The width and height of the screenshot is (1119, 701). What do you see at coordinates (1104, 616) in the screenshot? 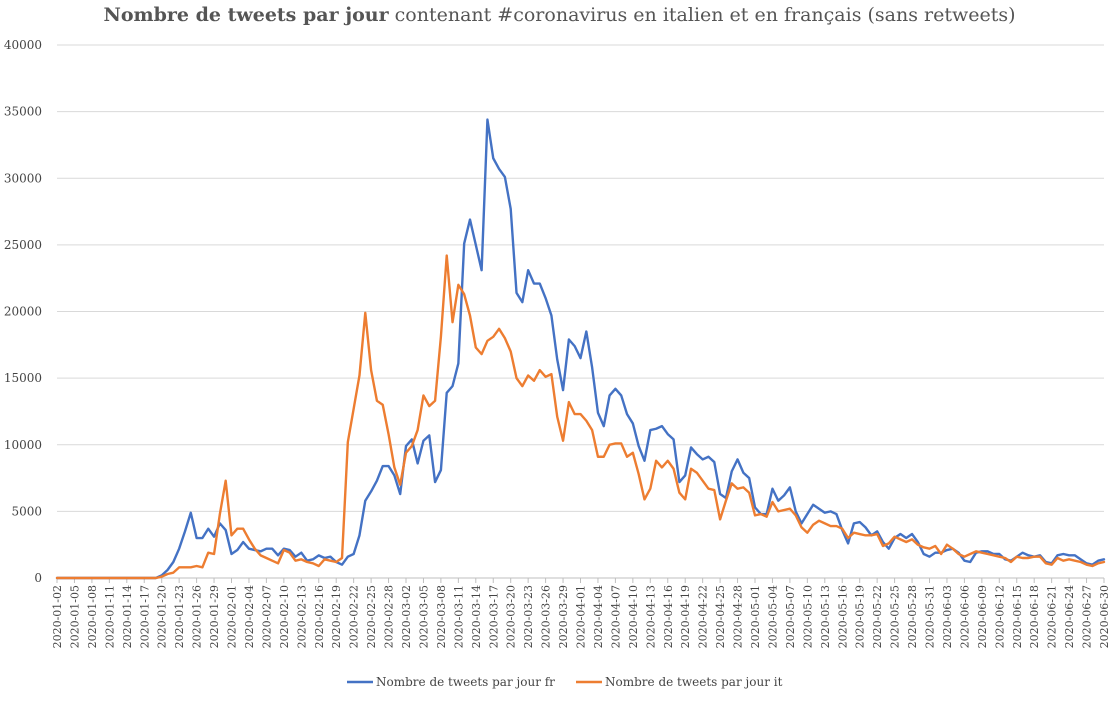
I see `x-tick-label: 2020-06-30` at bounding box center [1104, 616].